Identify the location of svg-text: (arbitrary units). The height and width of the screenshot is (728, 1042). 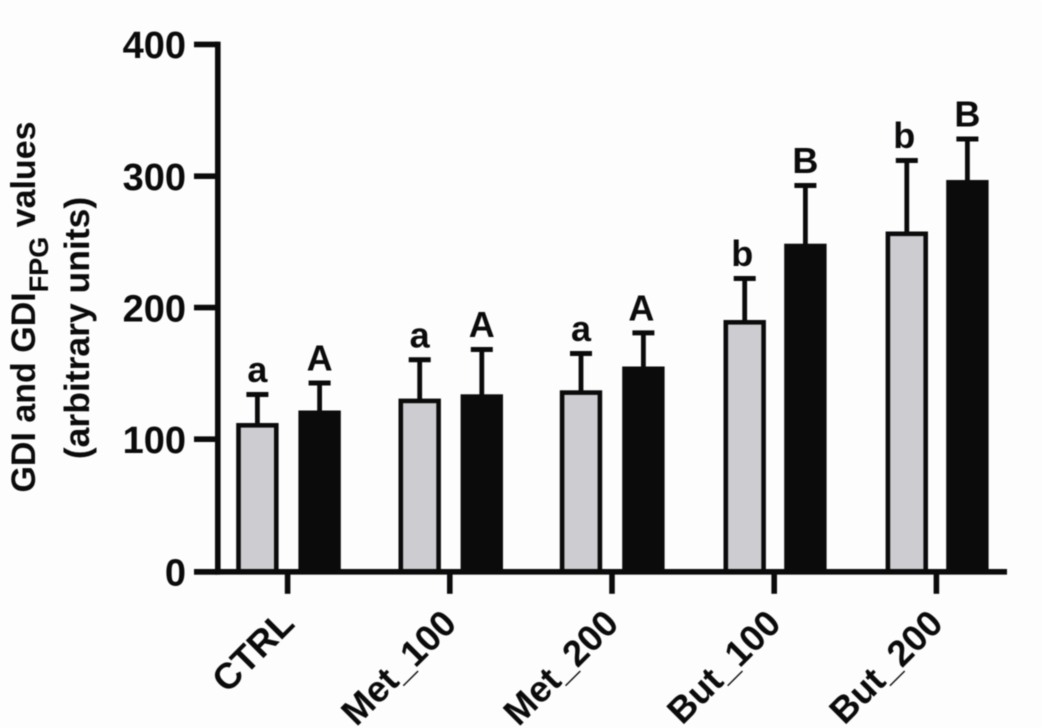
(77, 328).